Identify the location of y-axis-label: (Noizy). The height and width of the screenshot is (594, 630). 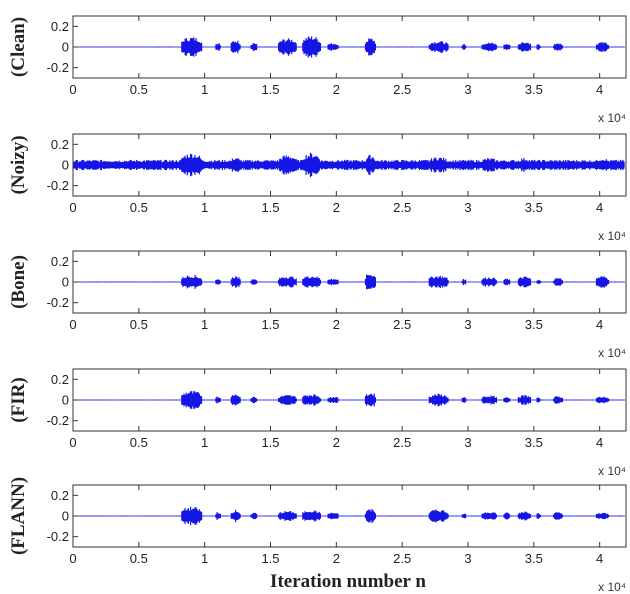
(18, 164).